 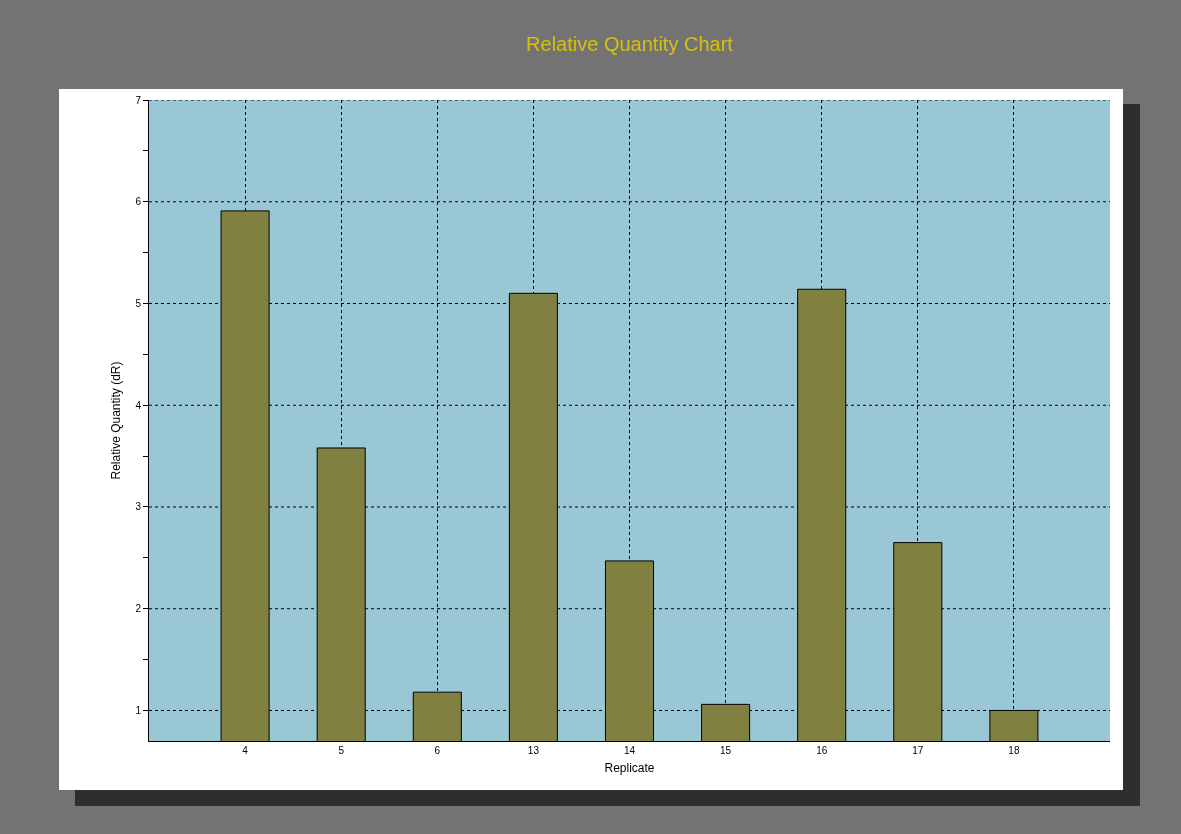 What do you see at coordinates (115, 420) in the screenshot?
I see `y-axis-title: Relative Quantity (dR)` at bounding box center [115, 420].